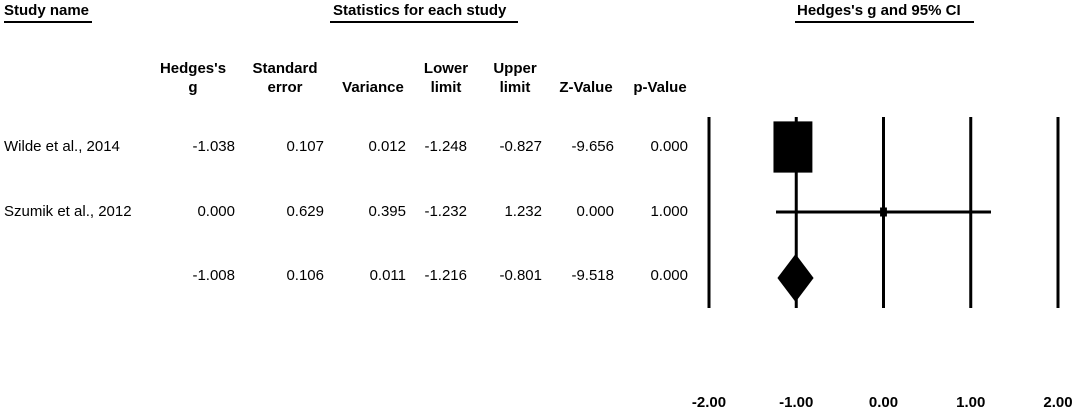 The image size is (1074, 410). I want to click on summary-diamond, so click(795, 278).